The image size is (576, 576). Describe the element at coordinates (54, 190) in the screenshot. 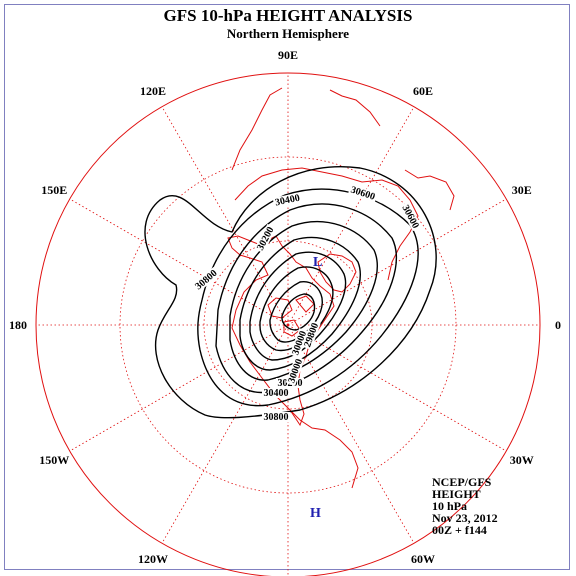

I see `longitude-label-lon-150e: 150E` at that location.